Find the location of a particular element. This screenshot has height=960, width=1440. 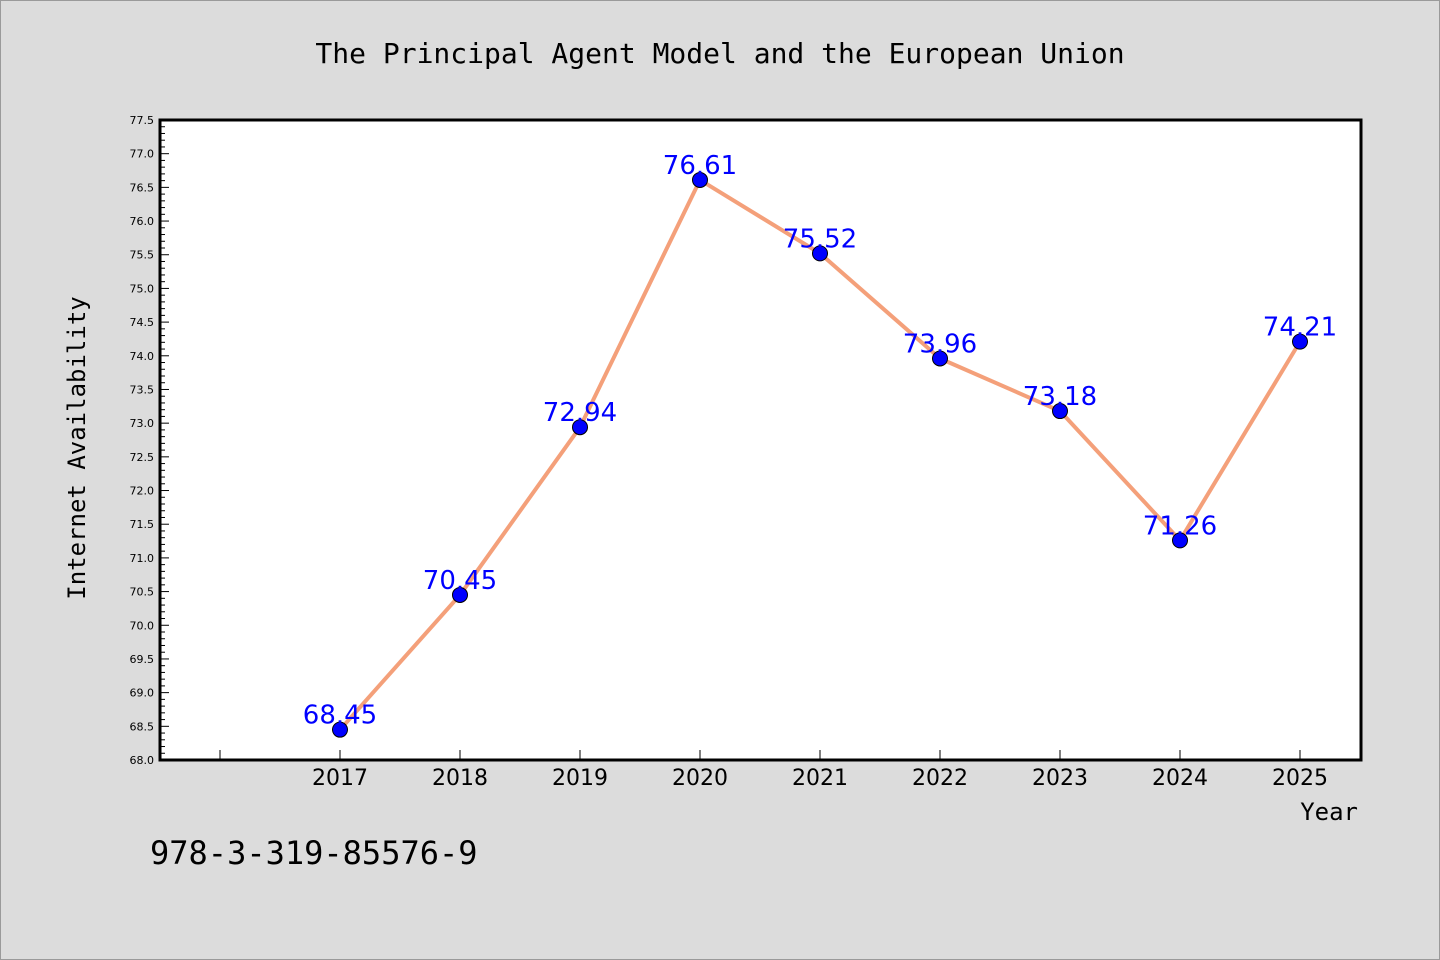

y-axis-label: Internet Availability is located at coordinates (77, 447).